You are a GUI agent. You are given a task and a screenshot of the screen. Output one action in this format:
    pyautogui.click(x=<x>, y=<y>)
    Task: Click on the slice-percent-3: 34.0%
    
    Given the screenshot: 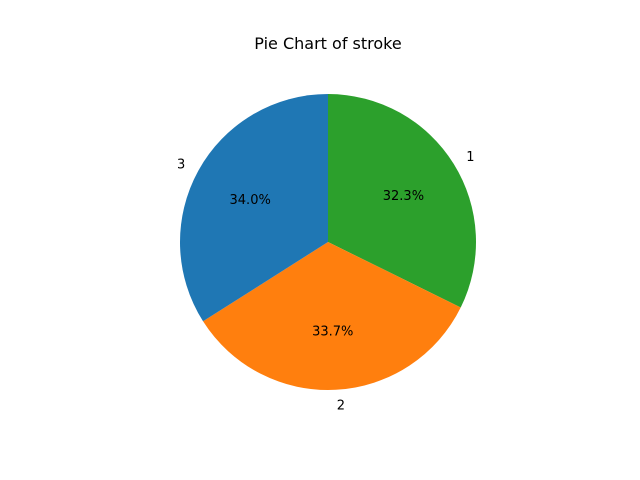 What is the action you would take?
    pyautogui.click(x=250, y=200)
    